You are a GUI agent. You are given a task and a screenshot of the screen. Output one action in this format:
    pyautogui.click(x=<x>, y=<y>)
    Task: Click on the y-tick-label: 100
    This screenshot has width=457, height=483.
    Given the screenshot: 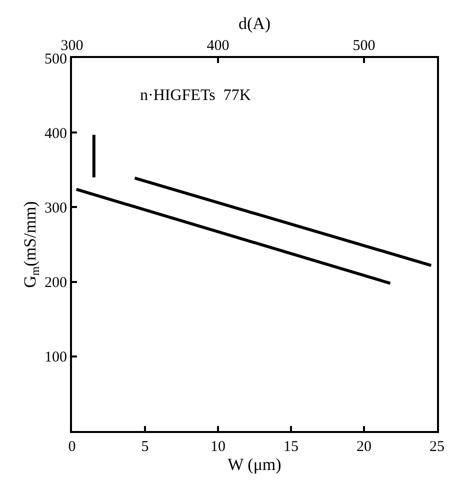 What is the action you would take?
    pyautogui.click(x=55, y=358)
    